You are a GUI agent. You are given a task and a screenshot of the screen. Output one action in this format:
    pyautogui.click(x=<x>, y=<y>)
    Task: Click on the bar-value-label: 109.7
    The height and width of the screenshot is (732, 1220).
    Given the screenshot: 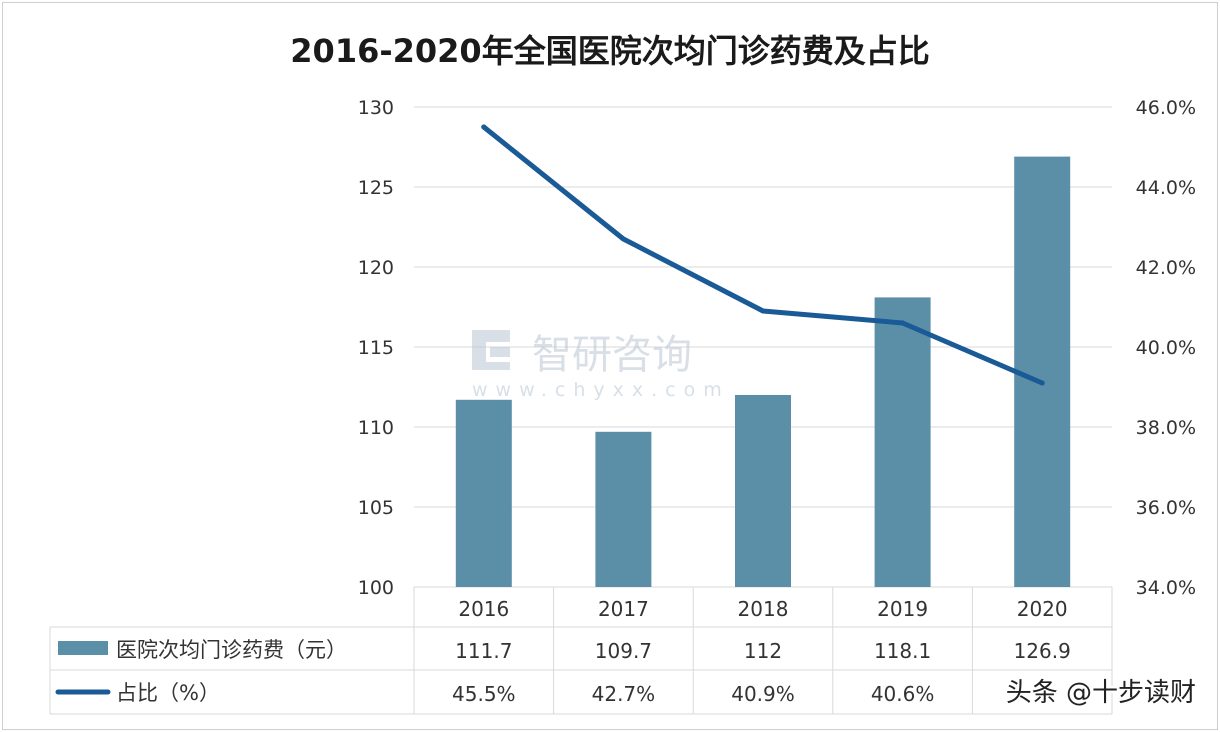 What is the action you would take?
    pyautogui.click(x=623, y=651)
    